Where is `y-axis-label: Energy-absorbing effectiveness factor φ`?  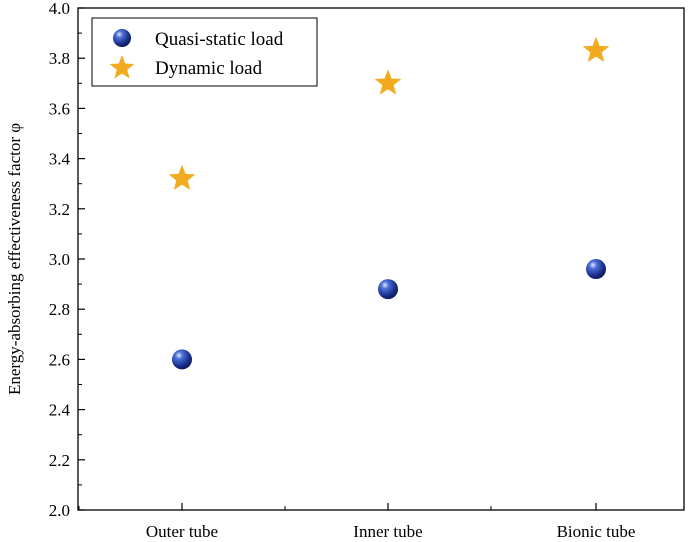 y-axis-label: Energy-absorbing effectiveness factor φ is located at coordinates (14, 259).